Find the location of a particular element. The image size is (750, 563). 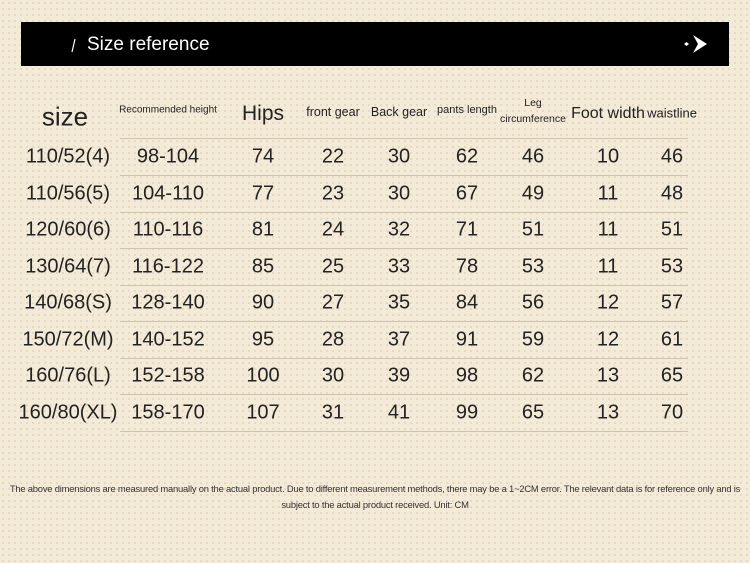

banner is located at coordinates (375, 44).